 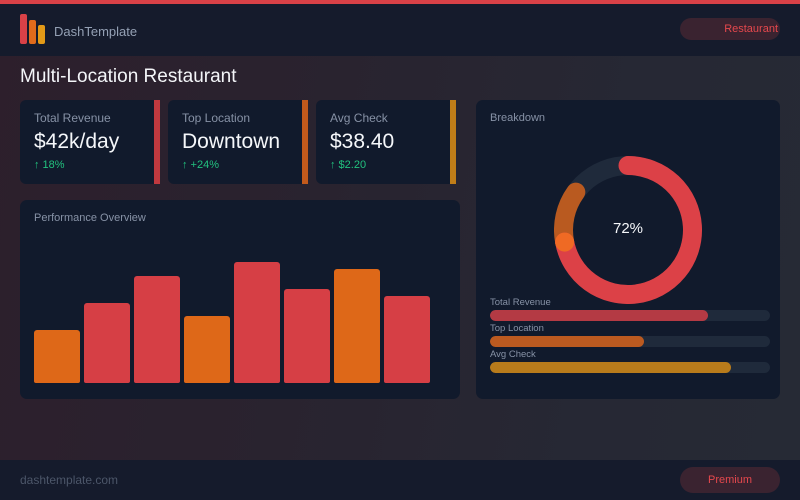 I want to click on kpi-card-avg-check: Avg Check $38.40 ↑ $2.20, so click(x=386, y=142).